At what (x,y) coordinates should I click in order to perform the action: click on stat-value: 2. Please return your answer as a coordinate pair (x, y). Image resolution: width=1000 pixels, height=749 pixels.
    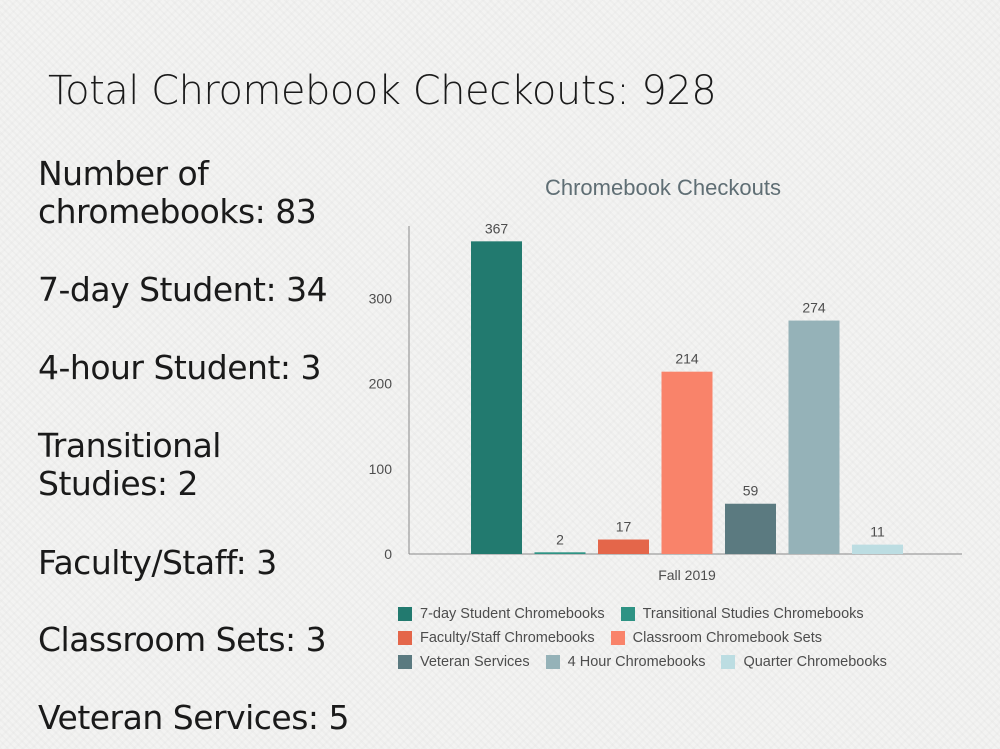
    Looking at the image, I should click on (188, 483).